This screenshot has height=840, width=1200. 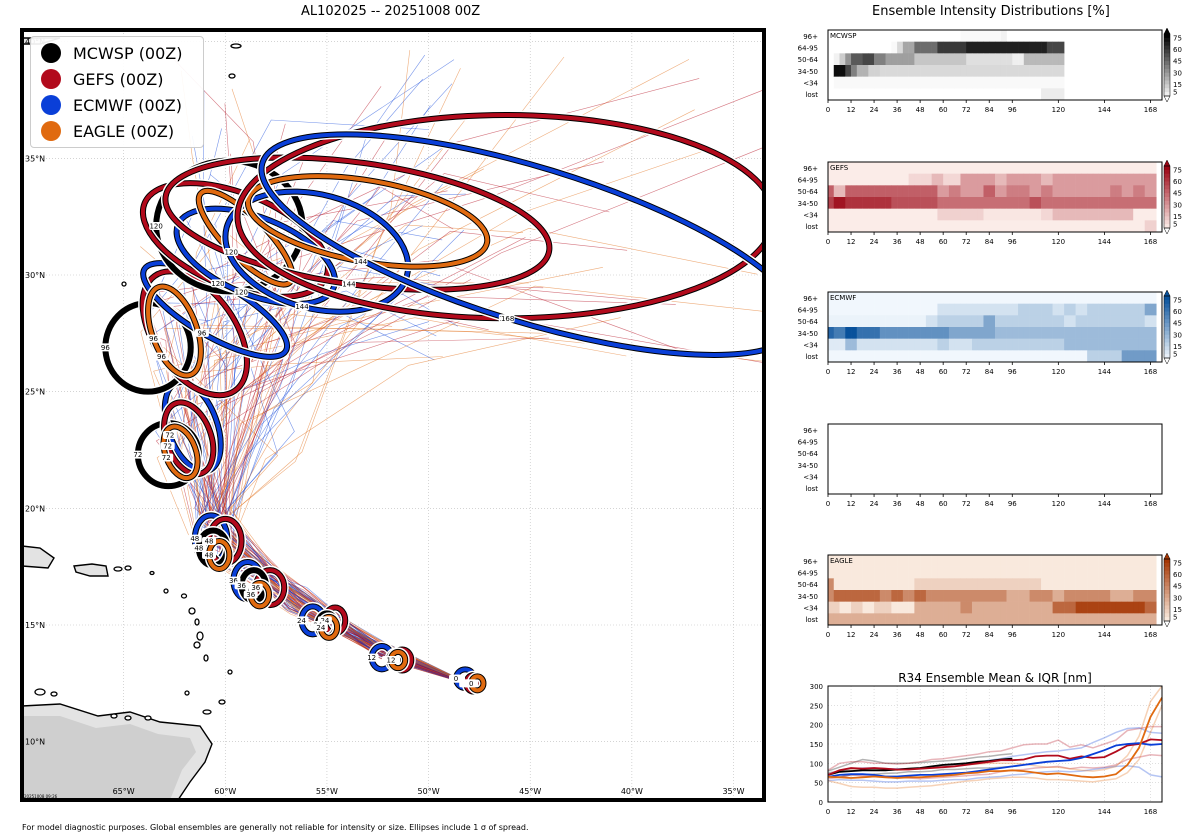 I want to click on r34-x-label: 96, so click(x=1012, y=812).